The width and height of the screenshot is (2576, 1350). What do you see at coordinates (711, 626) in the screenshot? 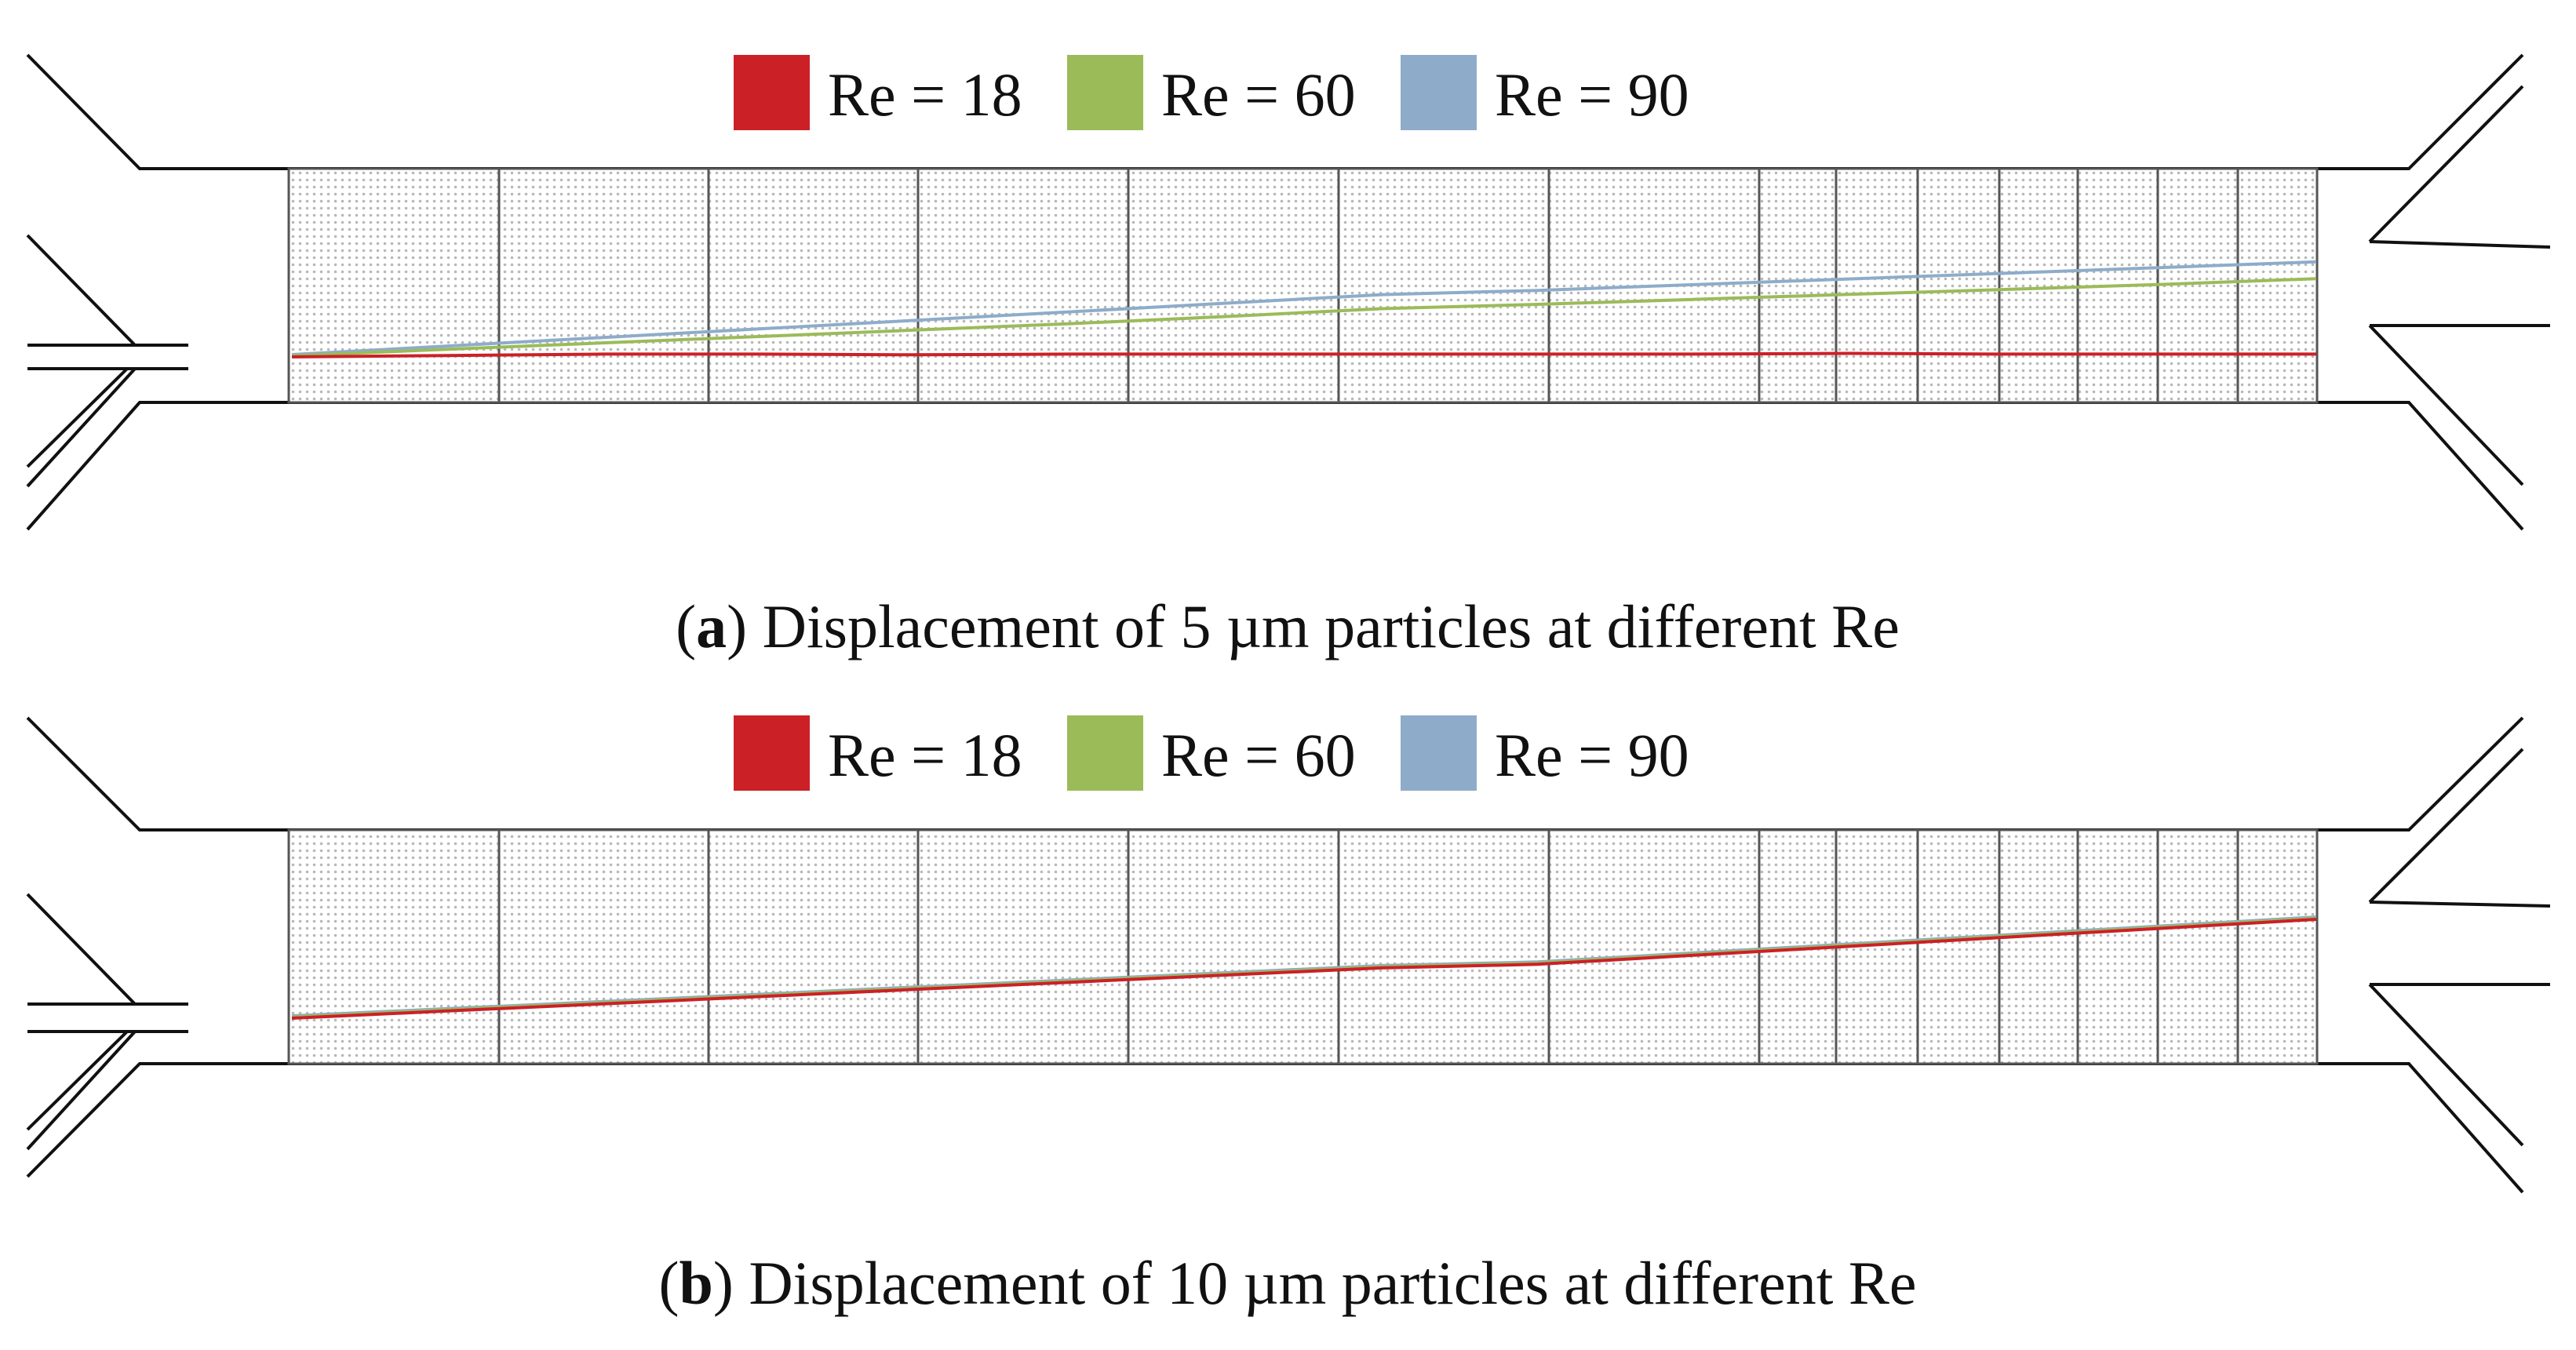
I see `caption-a-letter: a` at bounding box center [711, 626].